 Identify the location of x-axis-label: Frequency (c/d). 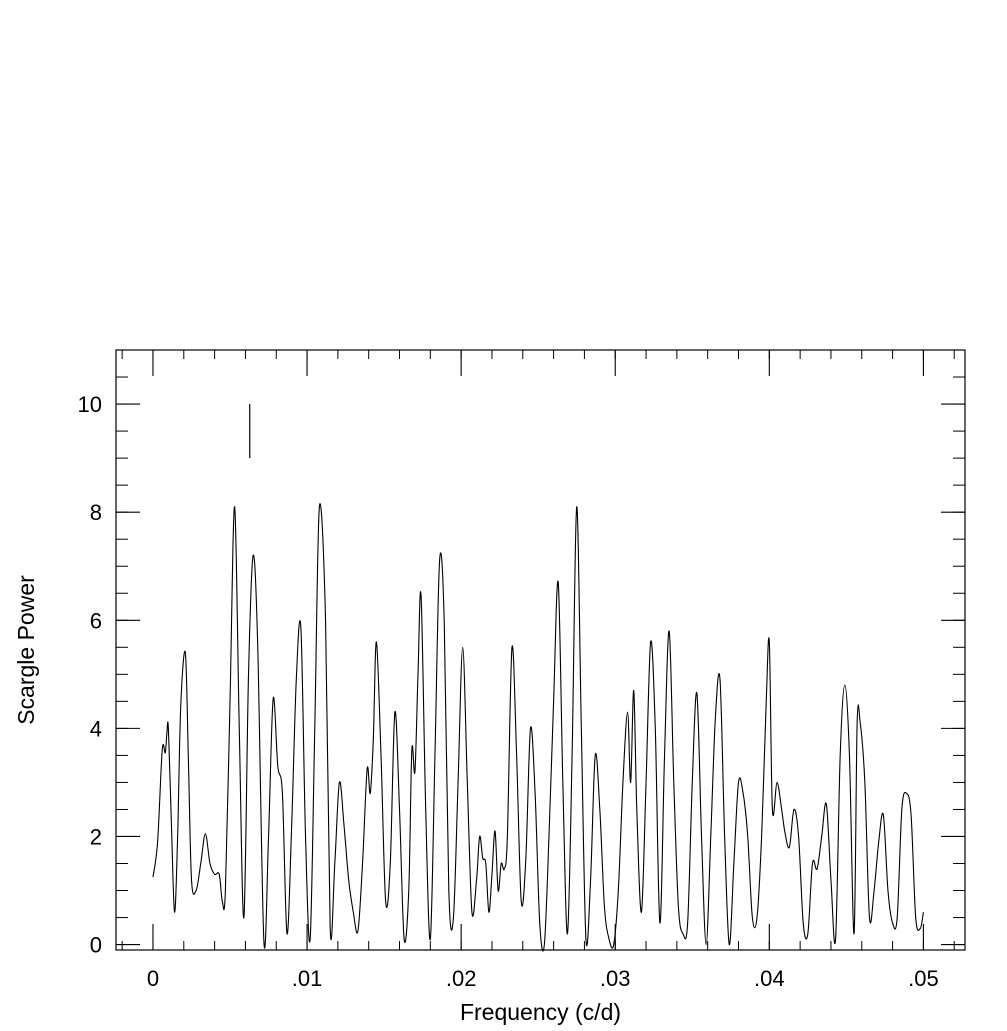
(540, 1012).